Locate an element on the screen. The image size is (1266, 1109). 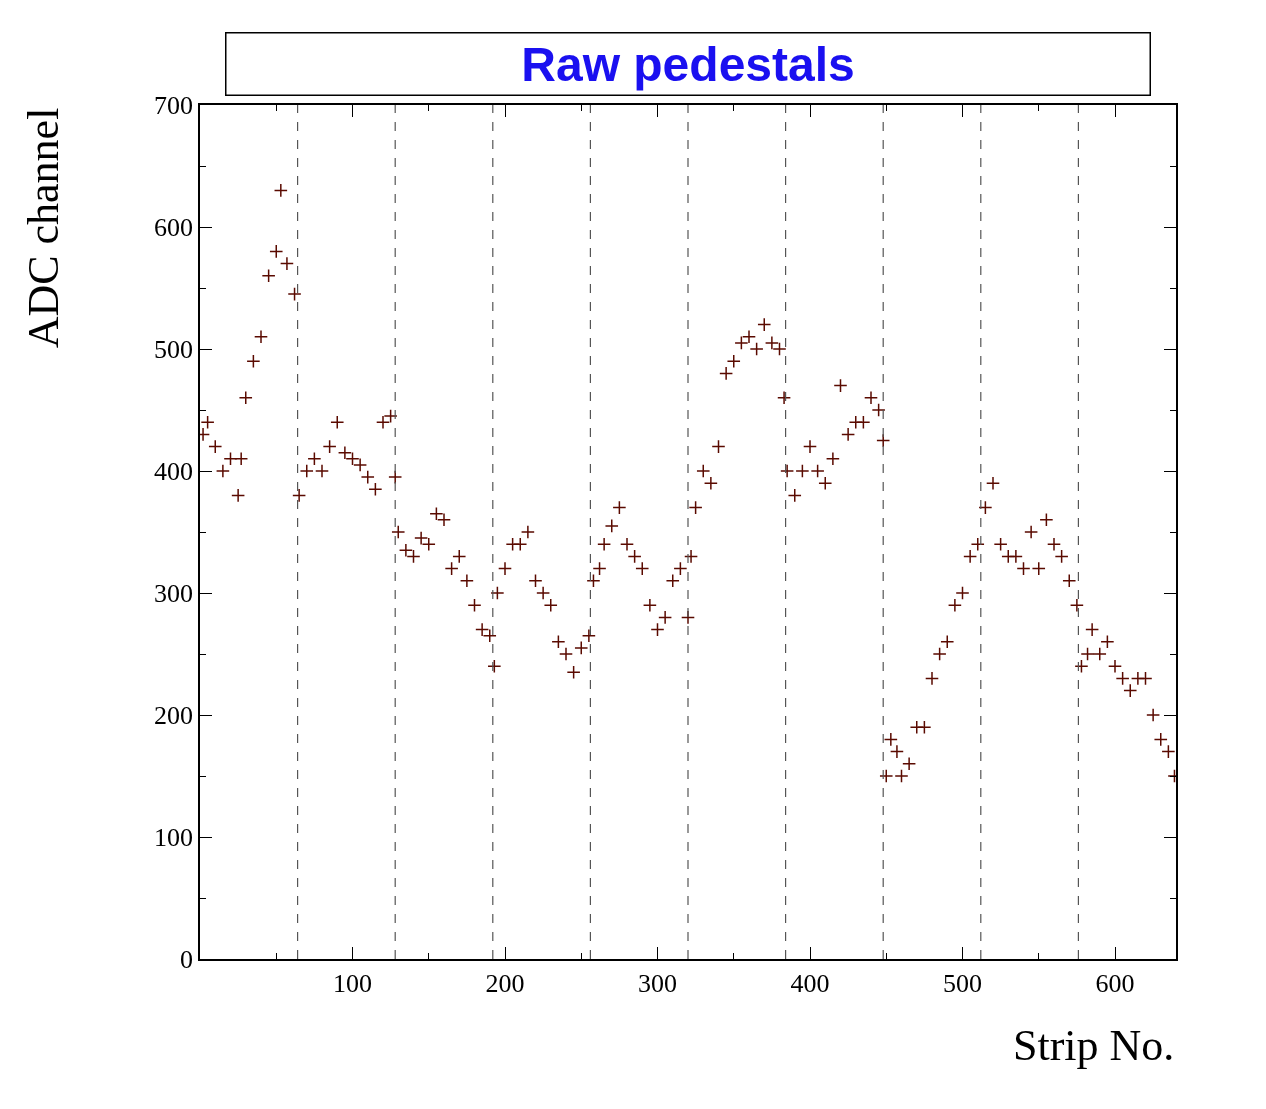
y-tick-label: 400 is located at coordinates (174, 472).